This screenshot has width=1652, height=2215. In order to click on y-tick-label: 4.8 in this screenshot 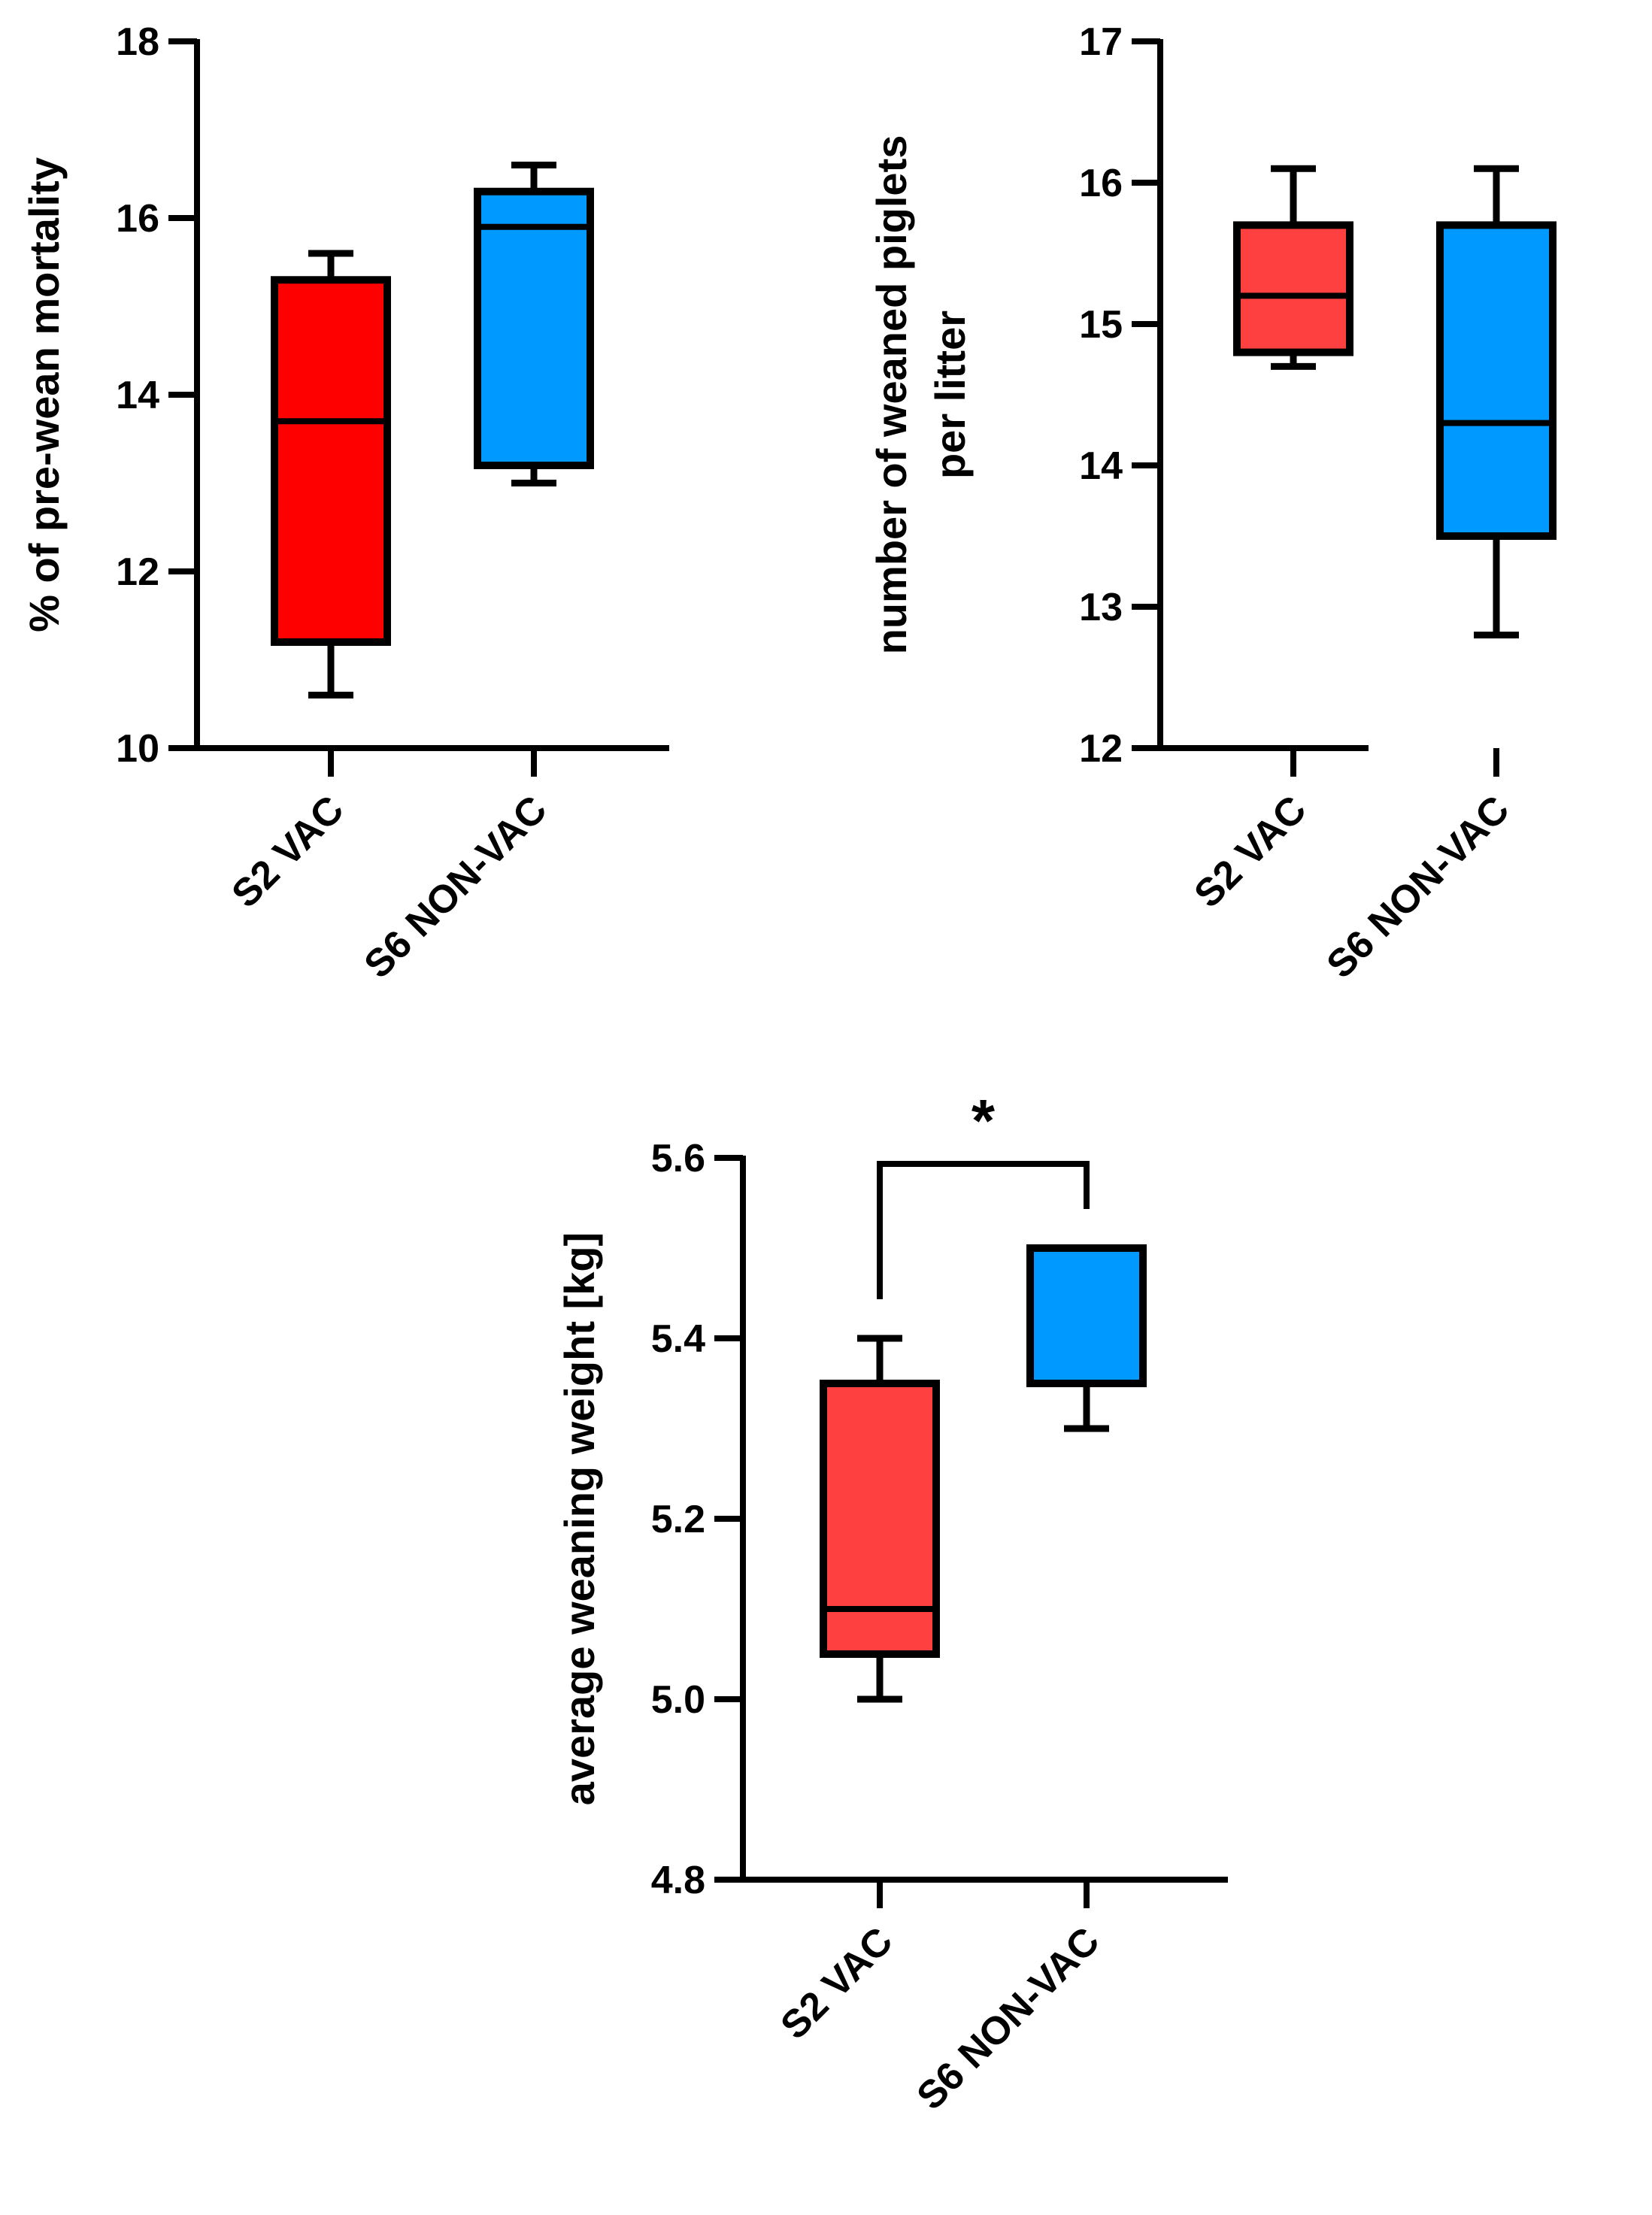, I will do `click(678, 1880)`.